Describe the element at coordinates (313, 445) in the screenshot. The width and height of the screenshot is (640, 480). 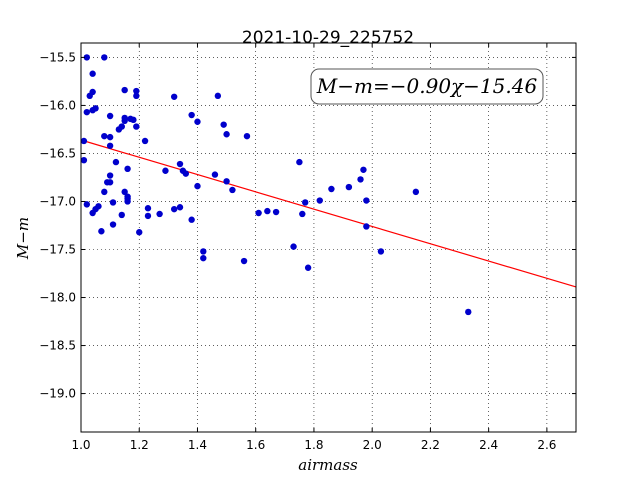
I see `x-tick-label: 1.8` at that location.